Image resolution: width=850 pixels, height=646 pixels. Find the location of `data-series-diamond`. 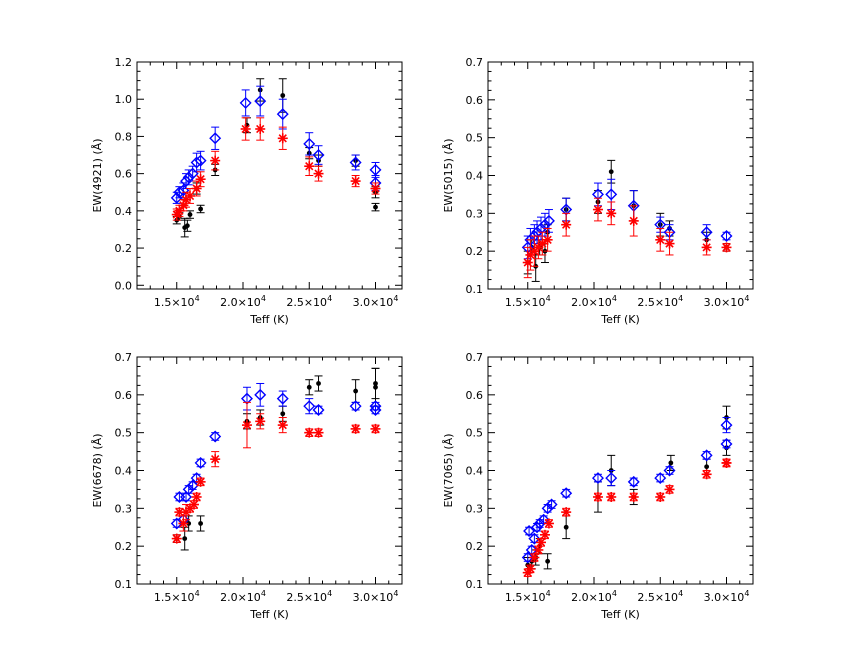

data-series-diamond is located at coordinates (276, 456).